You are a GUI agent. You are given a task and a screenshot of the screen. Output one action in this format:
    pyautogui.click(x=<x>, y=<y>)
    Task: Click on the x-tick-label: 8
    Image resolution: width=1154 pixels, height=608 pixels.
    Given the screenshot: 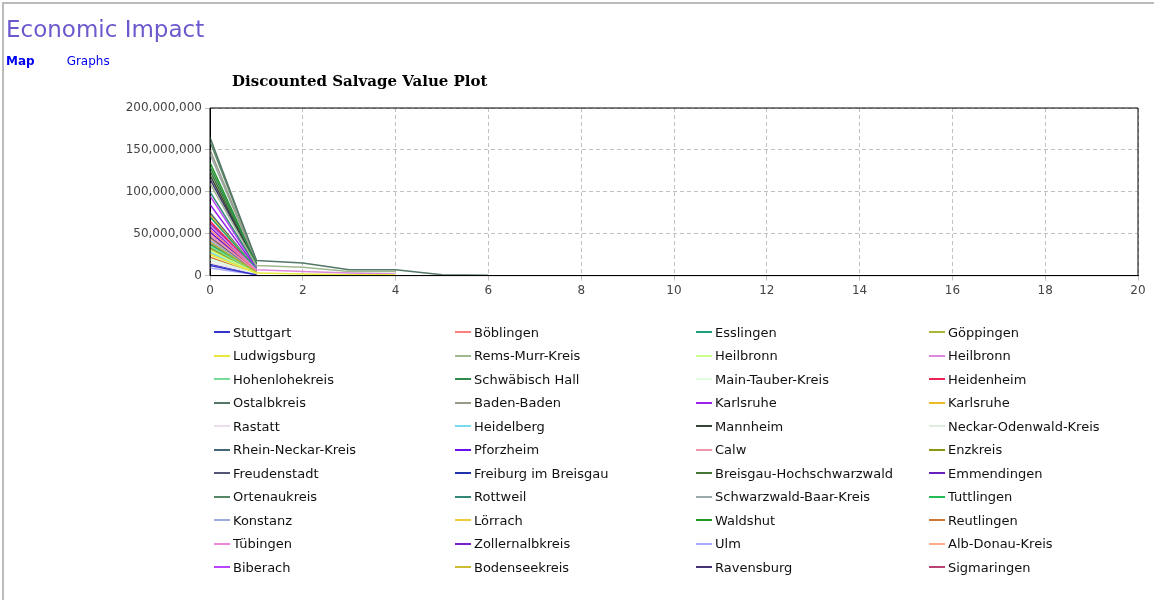 What is the action you would take?
    pyautogui.click(x=581, y=289)
    